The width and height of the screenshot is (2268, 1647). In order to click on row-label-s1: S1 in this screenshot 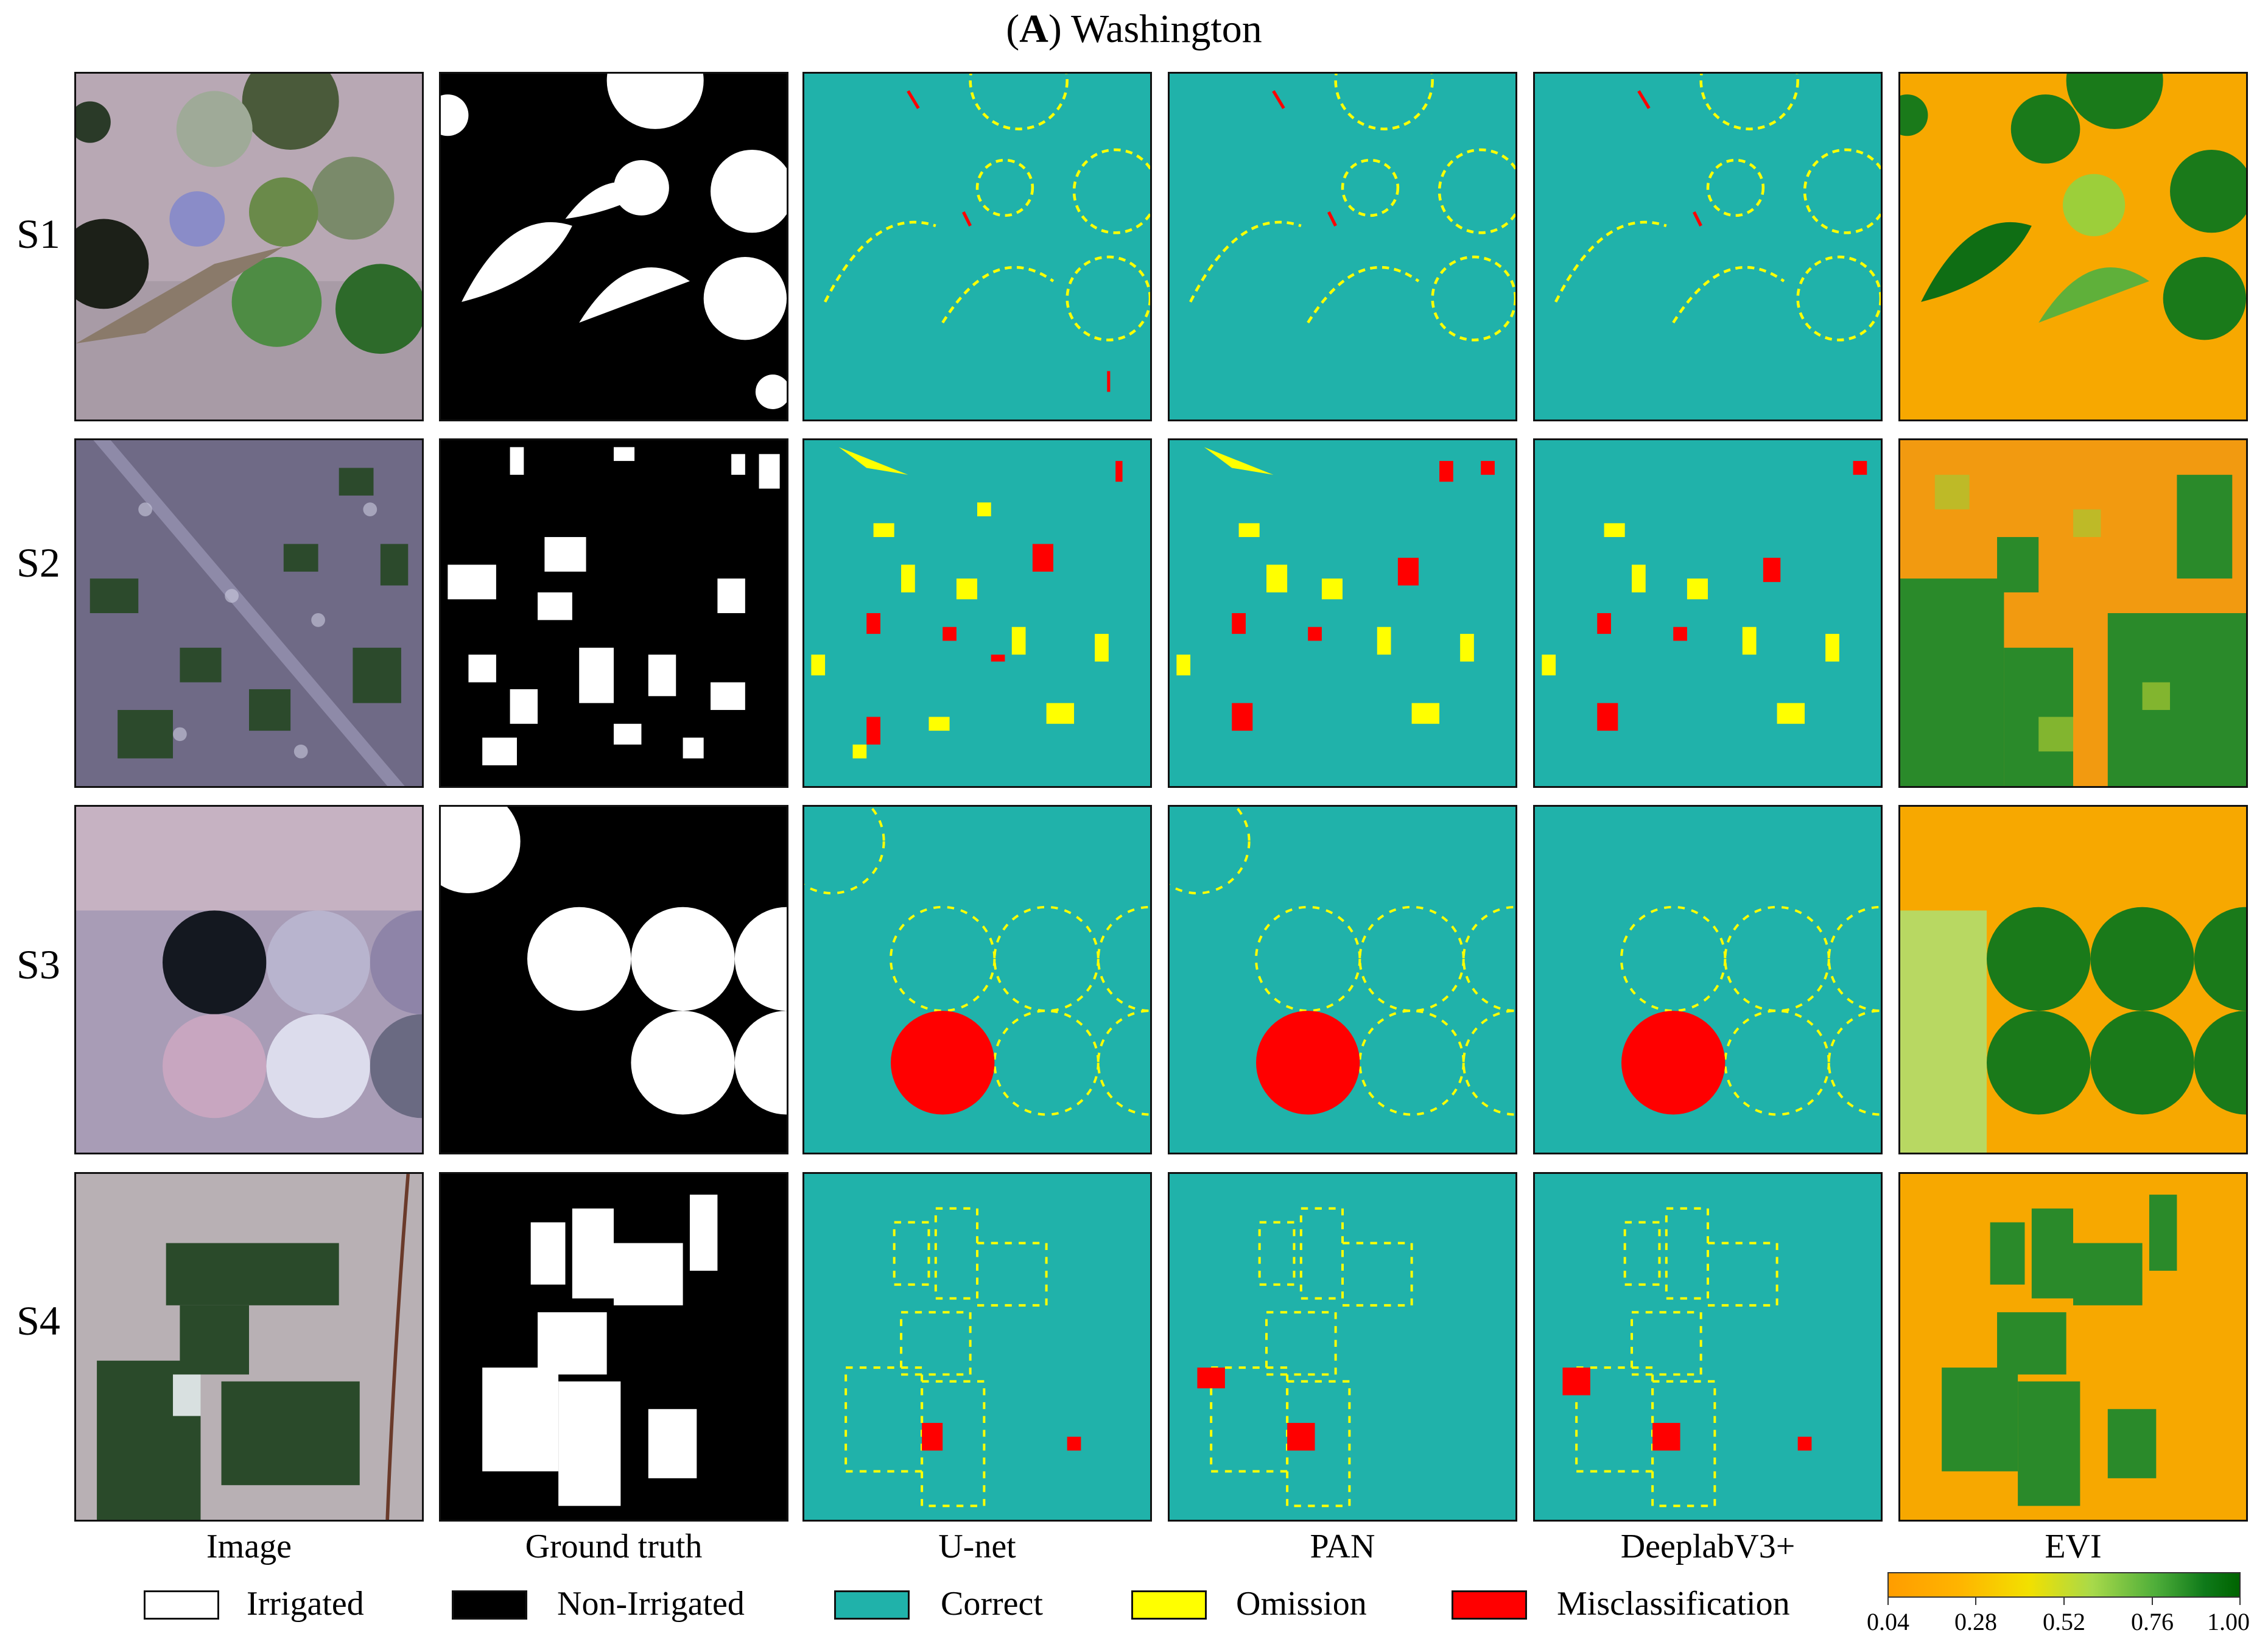, I will do `click(38, 234)`.